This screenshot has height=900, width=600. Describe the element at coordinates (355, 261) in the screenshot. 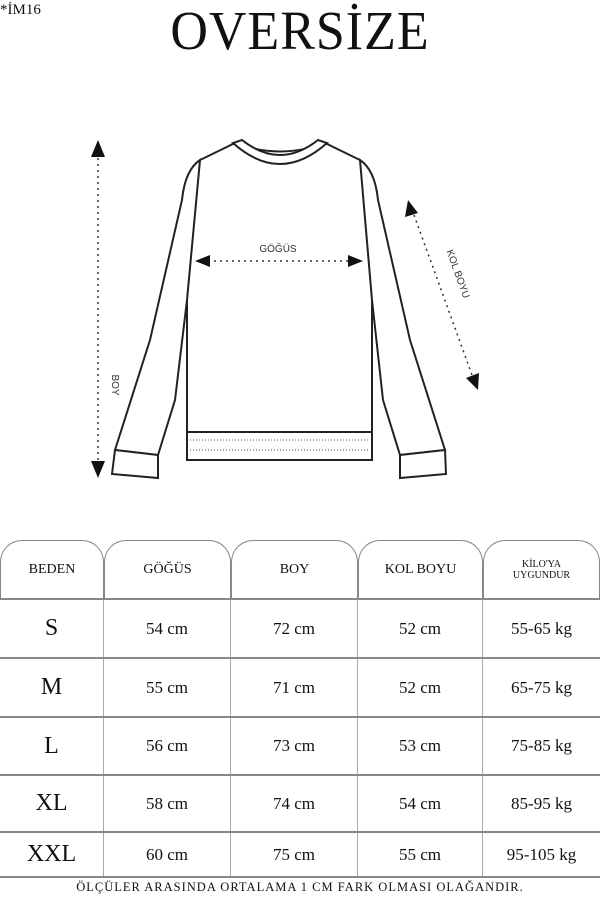

I see `arrow-right-icon` at that location.